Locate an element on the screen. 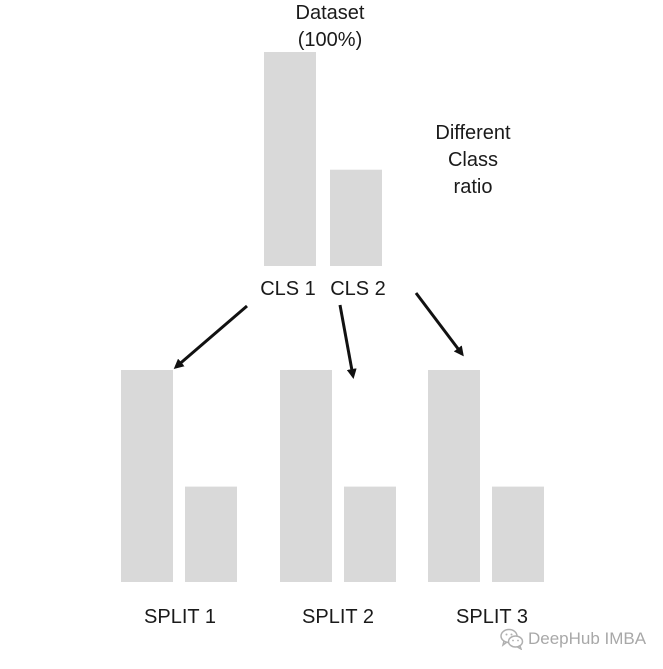 This screenshot has width=663, height=669. watermark-text: DeepHub IMBA is located at coordinates (587, 638).